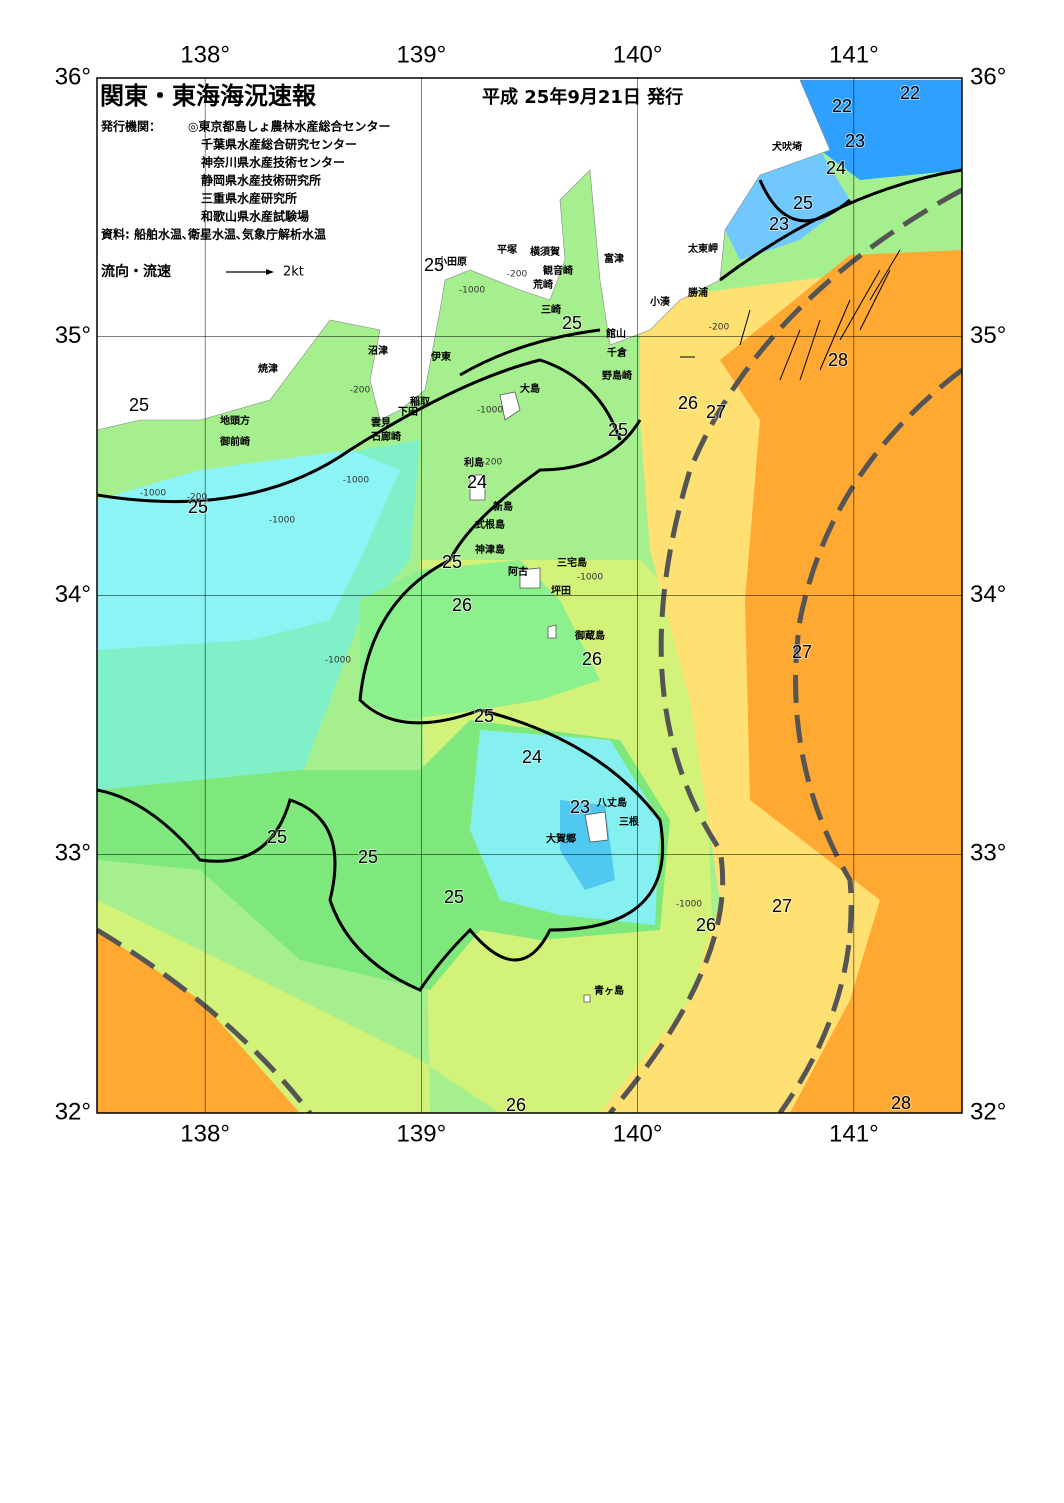 The height and width of the screenshot is (1503, 1064). I want to click on place-name: 平塚, so click(507, 249).